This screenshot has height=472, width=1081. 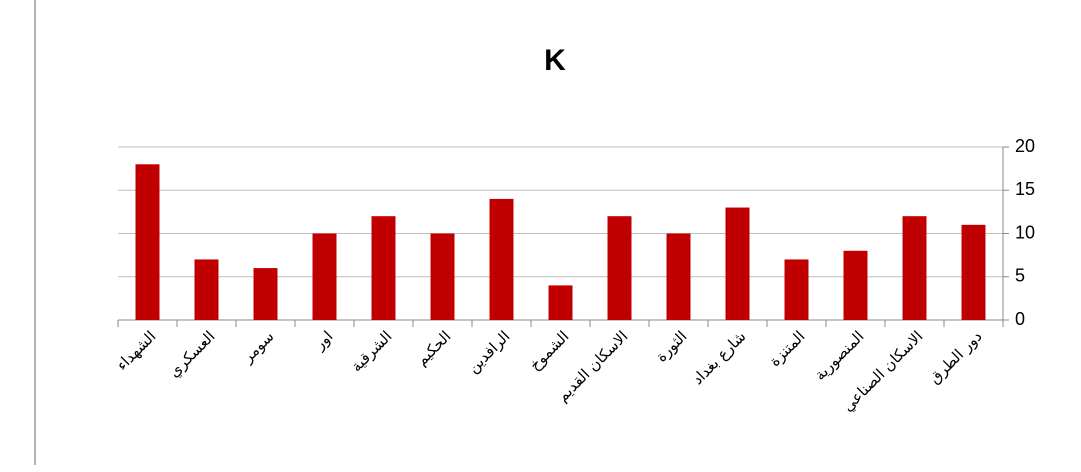 What do you see at coordinates (136, 350) in the screenshot?
I see `x-tick-label: الشهداء` at bounding box center [136, 350].